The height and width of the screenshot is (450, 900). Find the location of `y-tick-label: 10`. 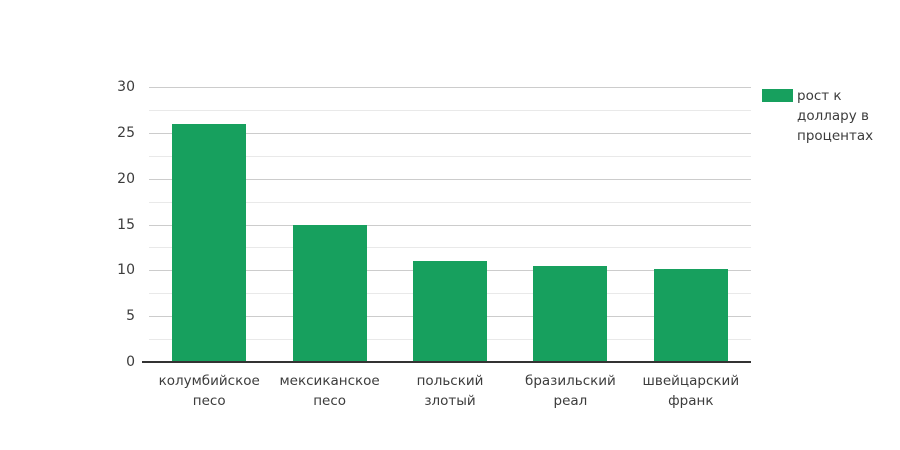

y-tick-label: 10 is located at coordinates (126, 270).